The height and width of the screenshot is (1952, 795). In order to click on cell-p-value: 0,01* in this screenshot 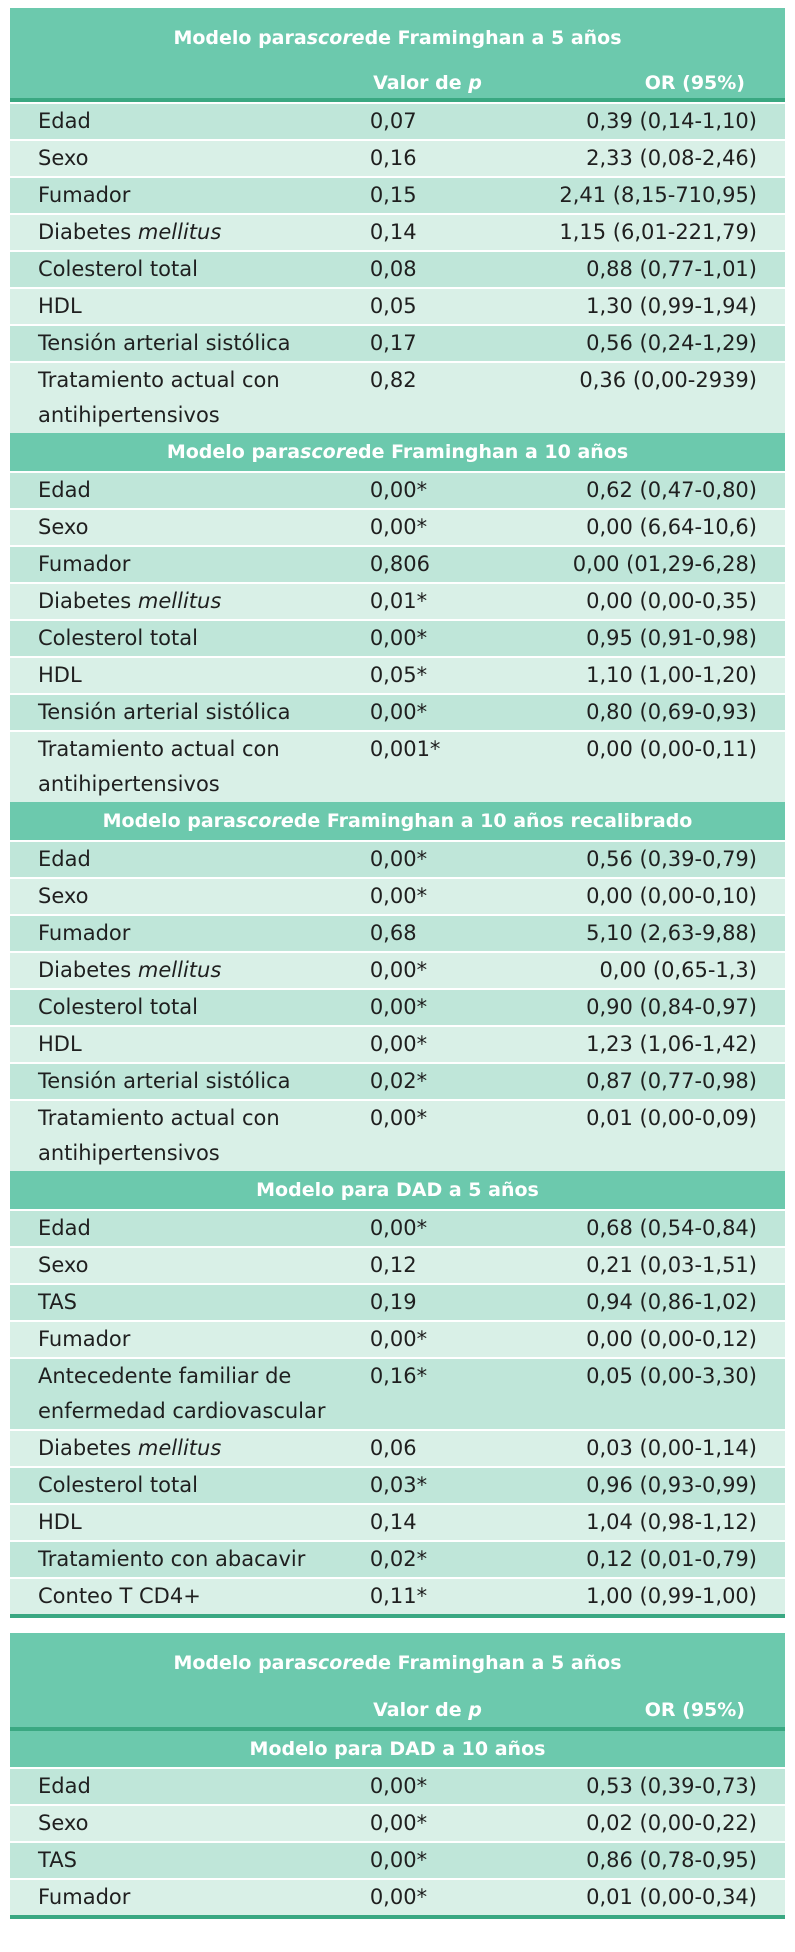, I will do `click(398, 601)`.